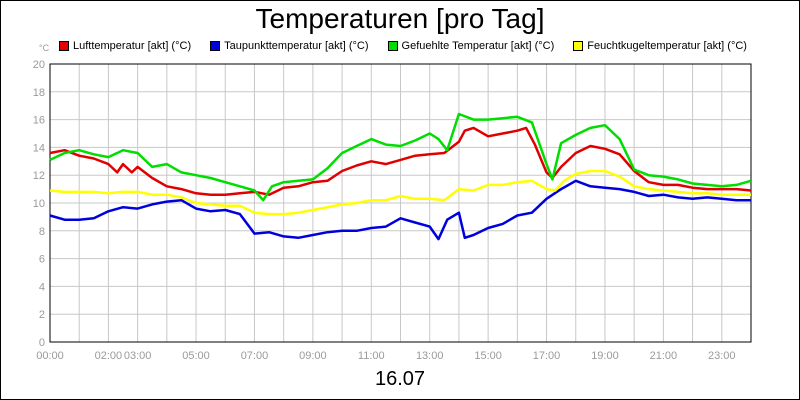 The image size is (800, 400). What do you see at coordinates (39, 121) in the screenshot?
I see `y-tick-label: 16` at bounding box center [39, 121].